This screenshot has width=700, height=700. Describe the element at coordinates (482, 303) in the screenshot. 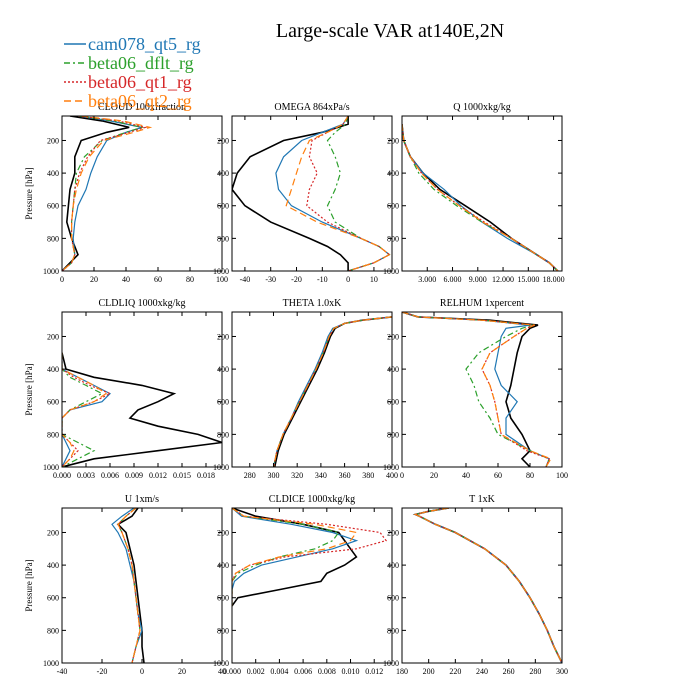

I see `panel-title: RELHUM 1xpercent` at that location.